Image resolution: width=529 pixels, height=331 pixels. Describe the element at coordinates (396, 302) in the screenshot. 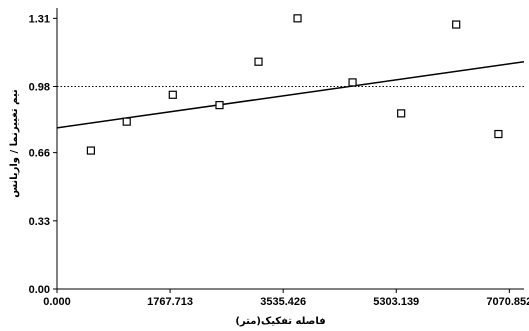

I see `x-tick-label: 5303.139` at that location.